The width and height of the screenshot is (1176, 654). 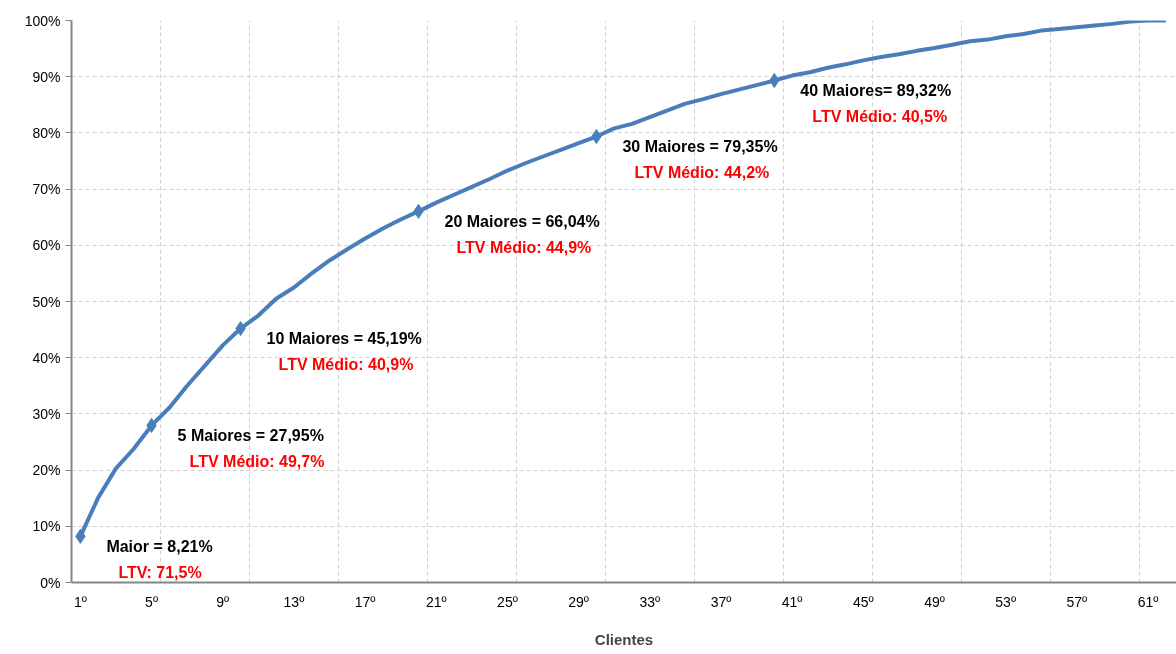 I want to click on y-tick-label: 10%, so click(x=46, y=526).